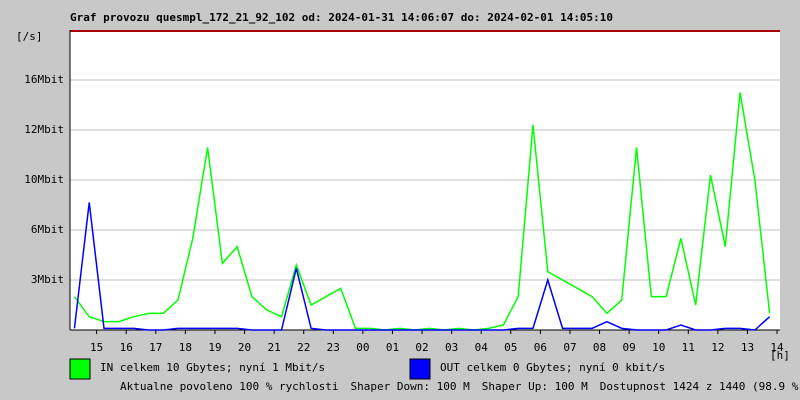 Image resolution: width=800 pixels, height=400 pixels. Describe the element at coordinates (629, 347) in the screenshot. I see `x-tick-label: 09` at that location.